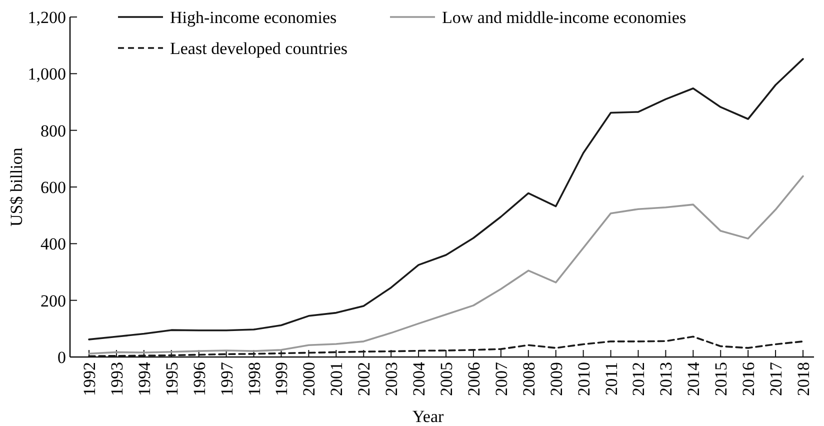 The image size is (824, 426). Describe the element at coordinates (474, 379) in the screenshot. I see `x-tick-label: 2006` at that location.